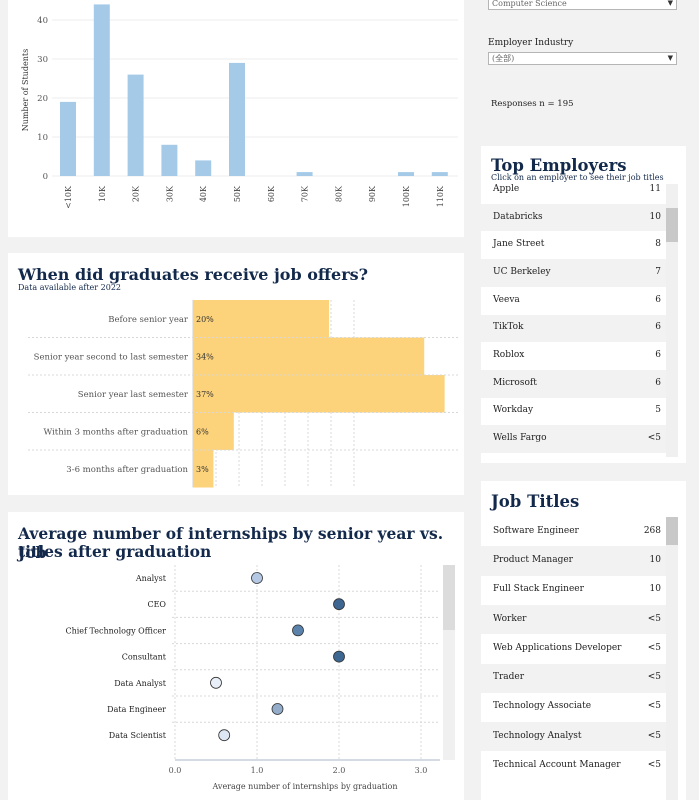 The width and height of the screenshot is (699, 800). What do you see at coordinates (449, 597) in the screenshot?
I see `chart-scroll-thumb` at bounding box center [449, 597].